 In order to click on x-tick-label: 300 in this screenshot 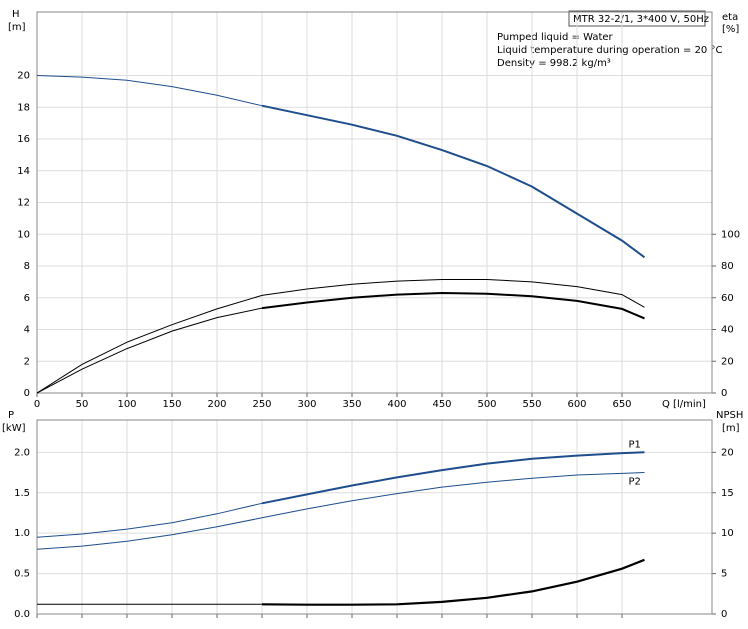, I will do `click(306, 404)`.